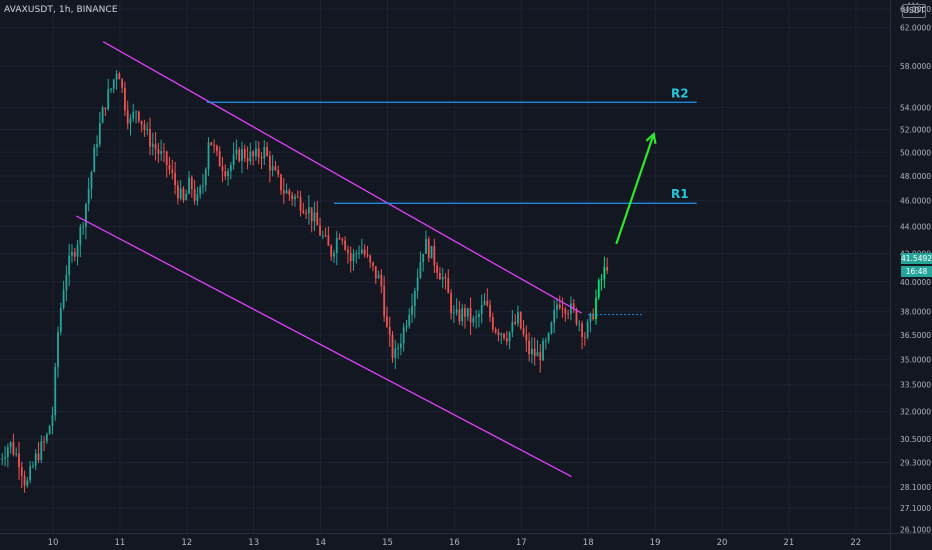 The image size is (932, 550). I want to click on y-tick-label: 26.1000, so click(915, 530).